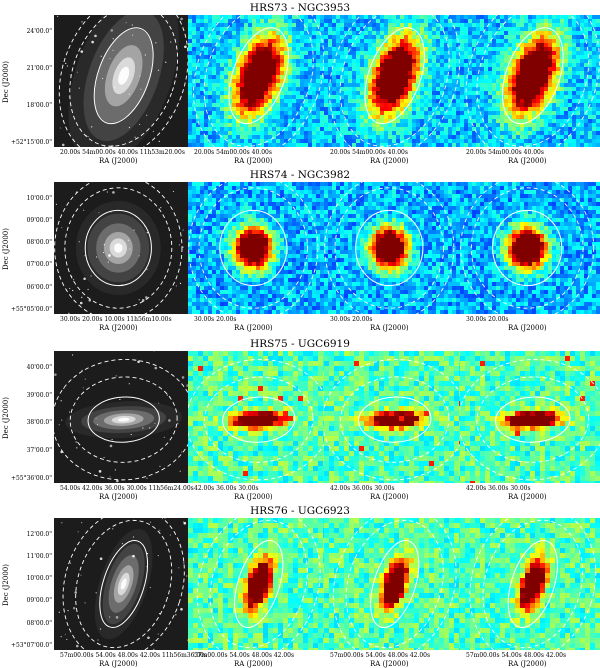 Image resolution: width=600 pixels, height=668 pixels. Describe the element at coordinates (39, 450) in the screenshot. I see `y-tick-label: 37'00.0"` at that location.